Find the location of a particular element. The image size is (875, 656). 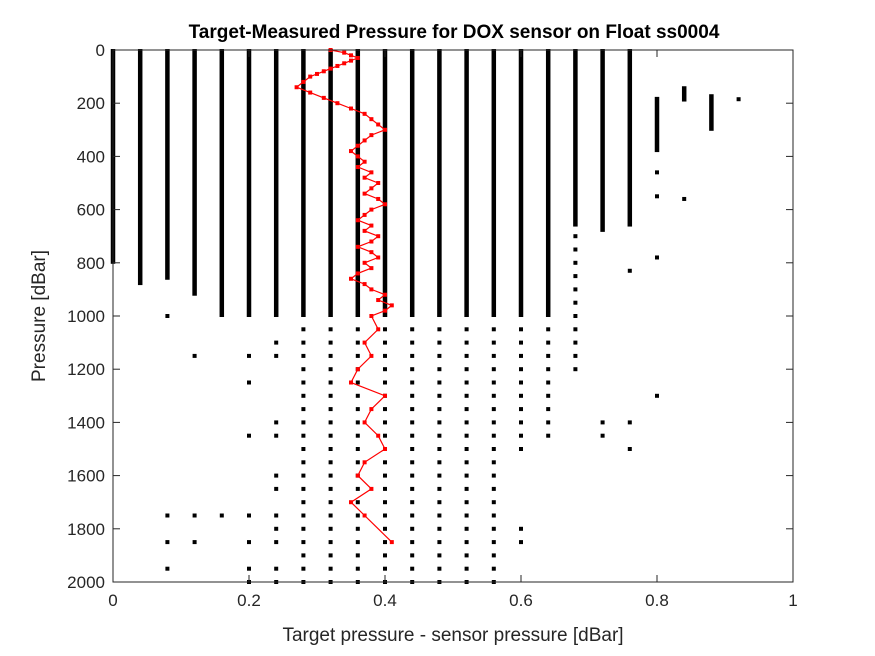

y-tick-label: 800 is located at coordinates (91, 263).